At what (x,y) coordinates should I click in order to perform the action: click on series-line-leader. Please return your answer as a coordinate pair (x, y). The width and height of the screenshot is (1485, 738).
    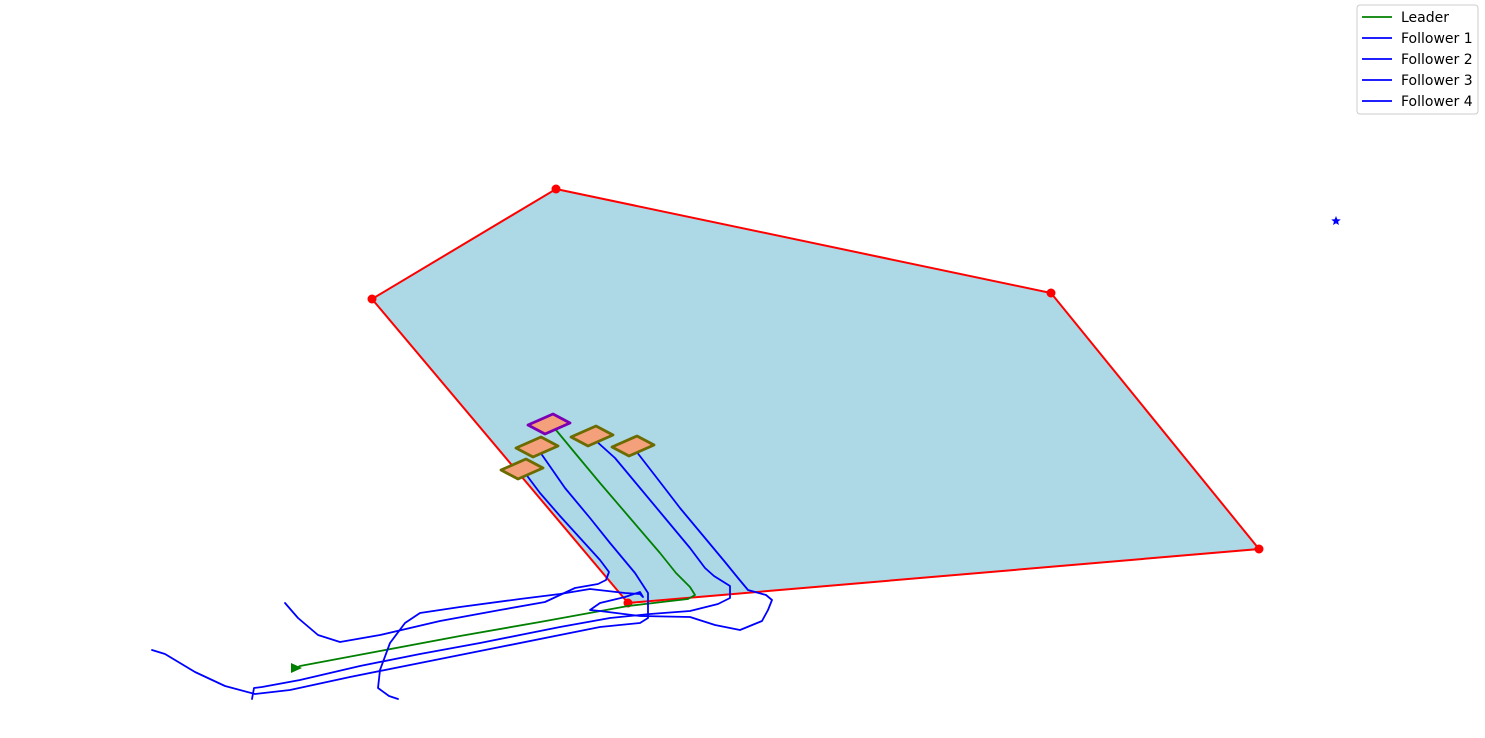
    Looking at the image, I should click on (495, 546).